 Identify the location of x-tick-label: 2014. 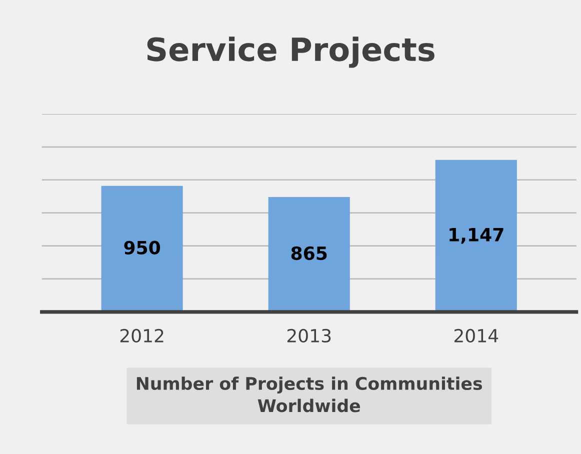
(476, 335).